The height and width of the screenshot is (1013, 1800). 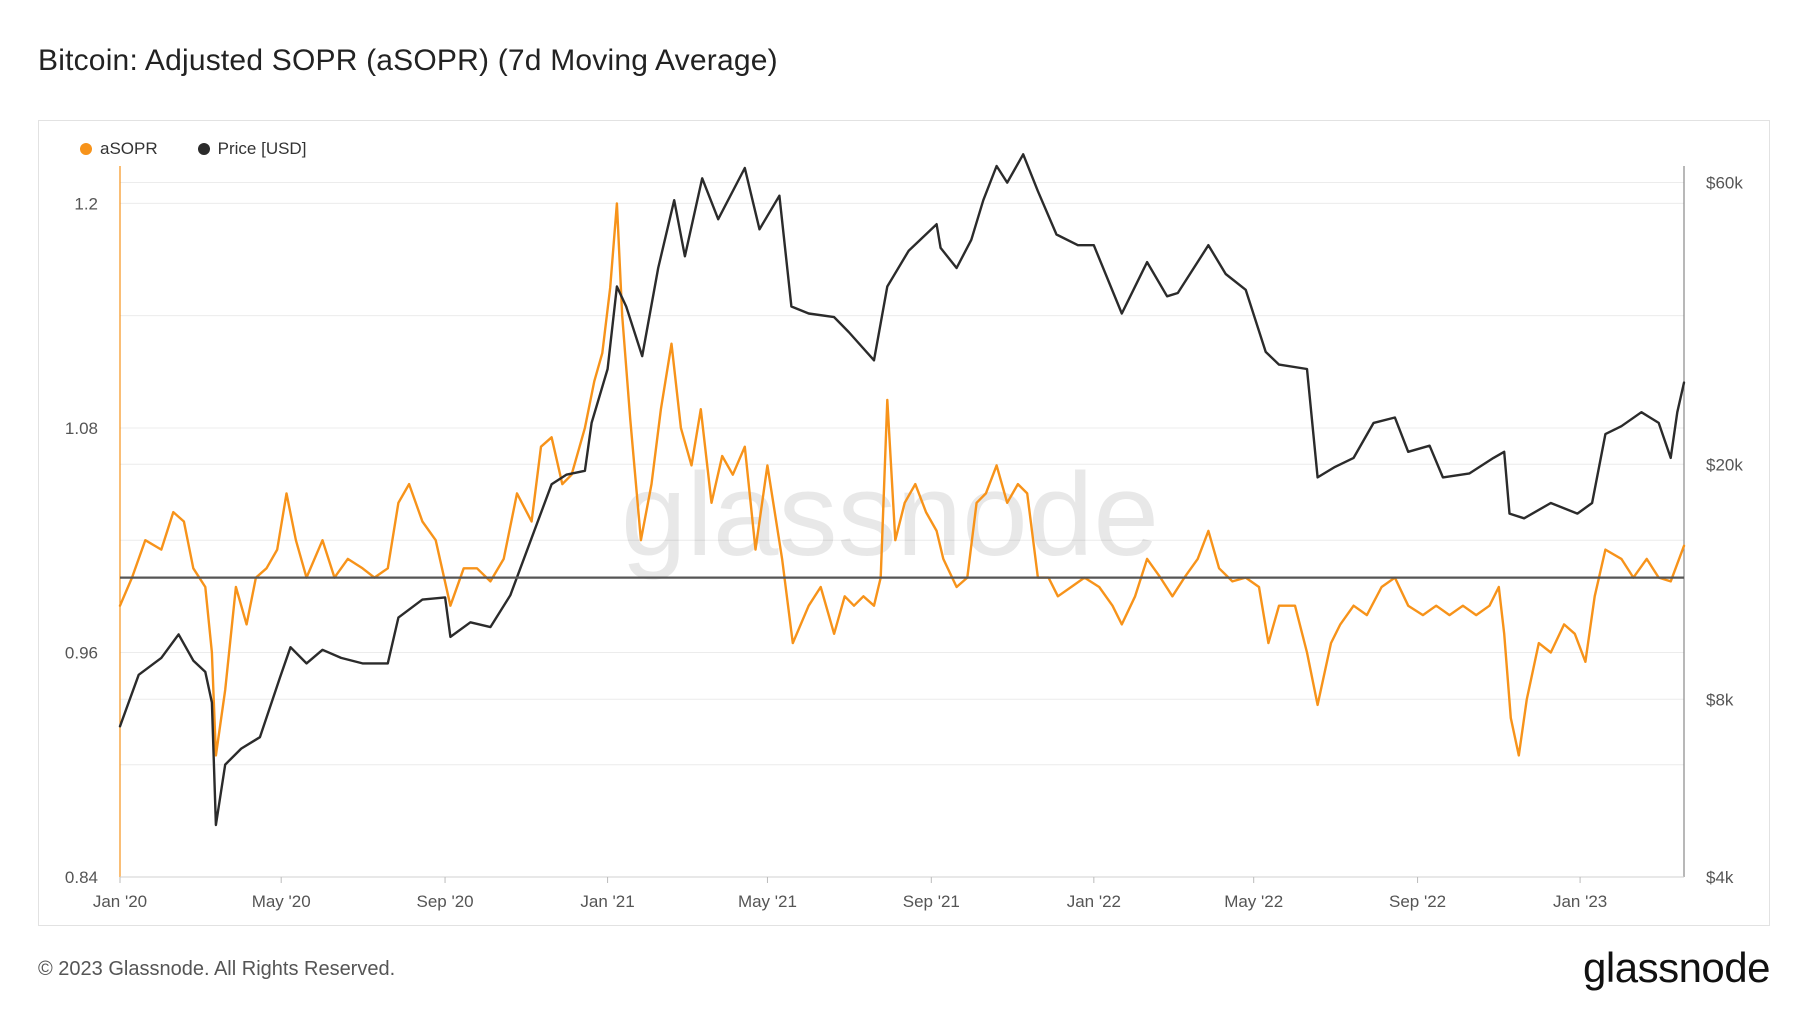 What do you see at coordinates (120, 901) in the screenshot?
I see `x-tick-label: Jan '20` at bounding box center [120, 901].